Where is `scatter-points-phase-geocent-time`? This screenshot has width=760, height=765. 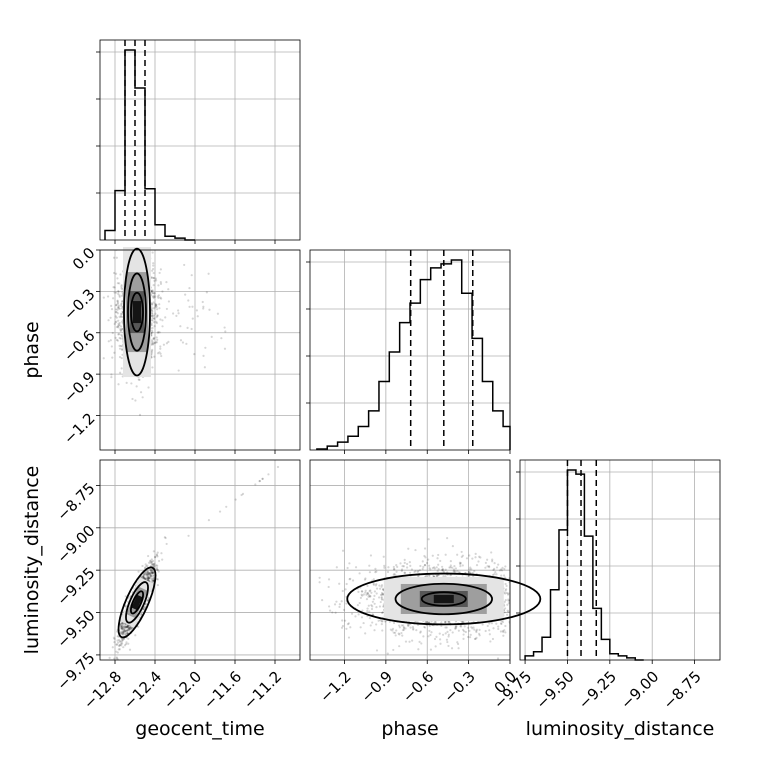 scatter-points-phase-geocent-time is located at coordinates (164, 333).